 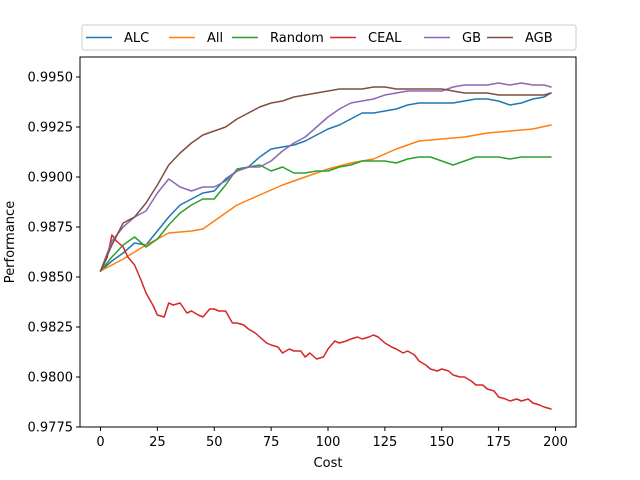 What do you see at coordinates (214, 442) in the screenshot?
I see `x-tick-label: 50` at bounding box center [214, 442].